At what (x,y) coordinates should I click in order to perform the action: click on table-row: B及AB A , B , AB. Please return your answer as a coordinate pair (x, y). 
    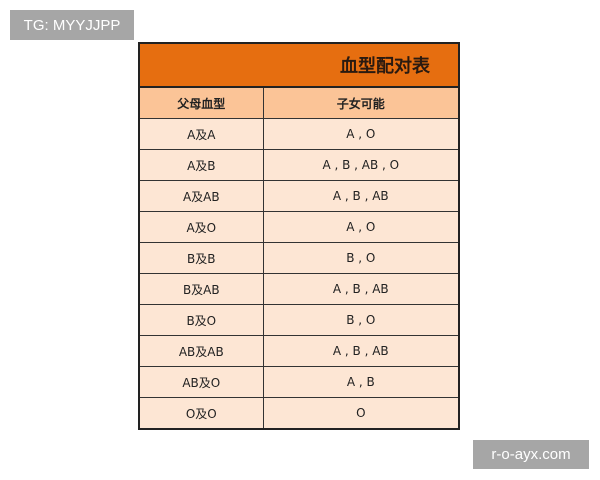
    Looking at the image, I should click on (299, 289).